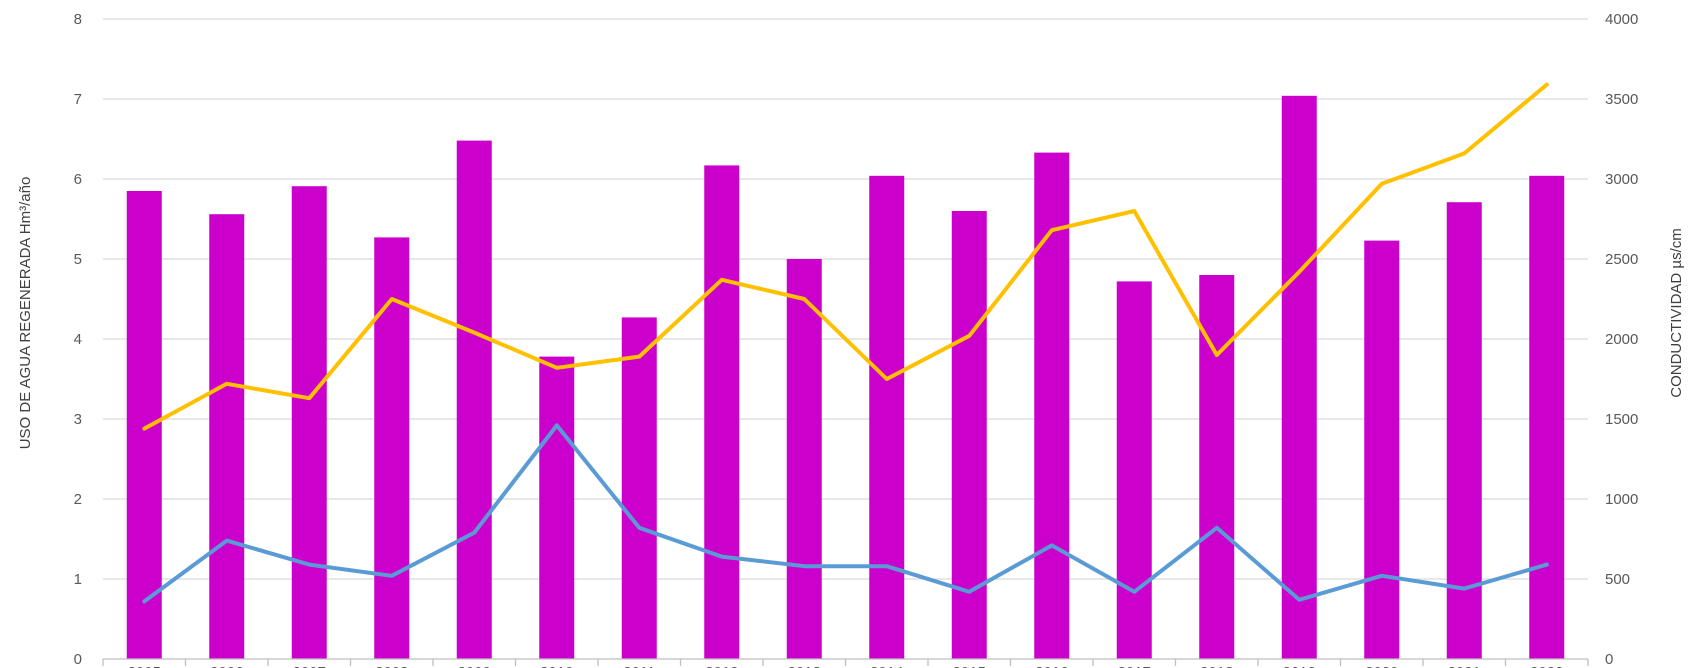 The image size is (1693, 668). What do you see at coordinates (1621, 179) in the screenshot?
I see `y2-tick-label: 3000` at bounding box center [1621, 179].